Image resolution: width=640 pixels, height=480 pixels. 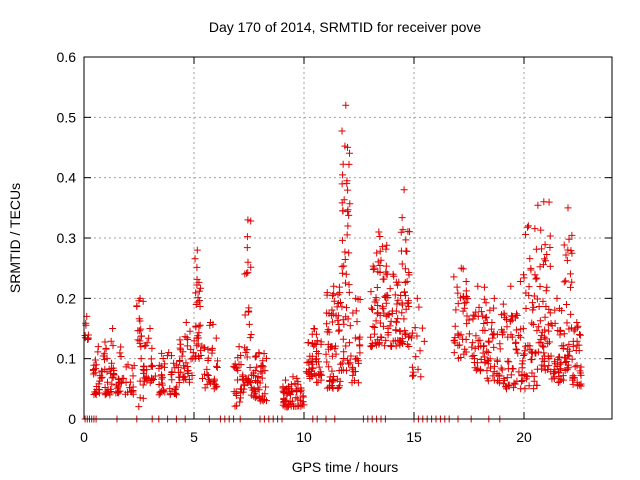 I want to click on y-tick-label: 0.3, so click(x=67, y=238).